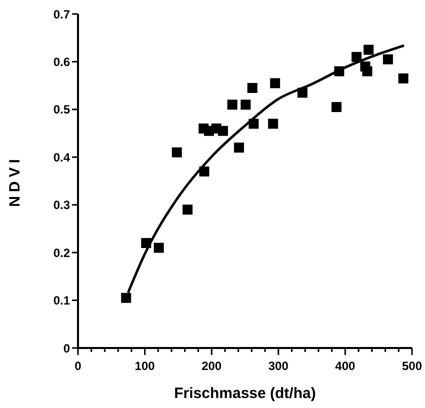 The image size is (425, 408). I want to click on x-axis-title: Frischmasse (dt/ha), so click(245, 393).